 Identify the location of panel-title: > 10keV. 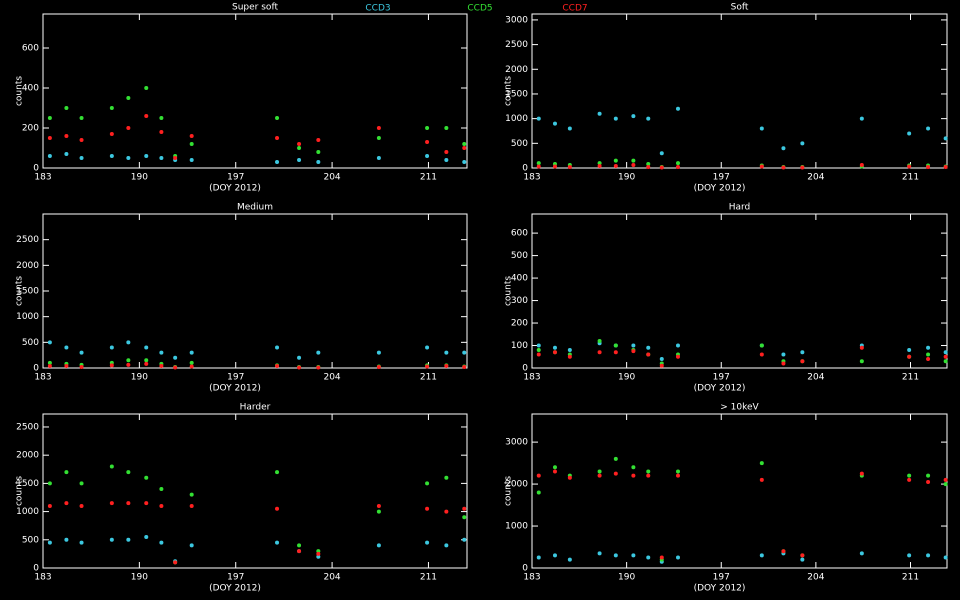
(739, 408).